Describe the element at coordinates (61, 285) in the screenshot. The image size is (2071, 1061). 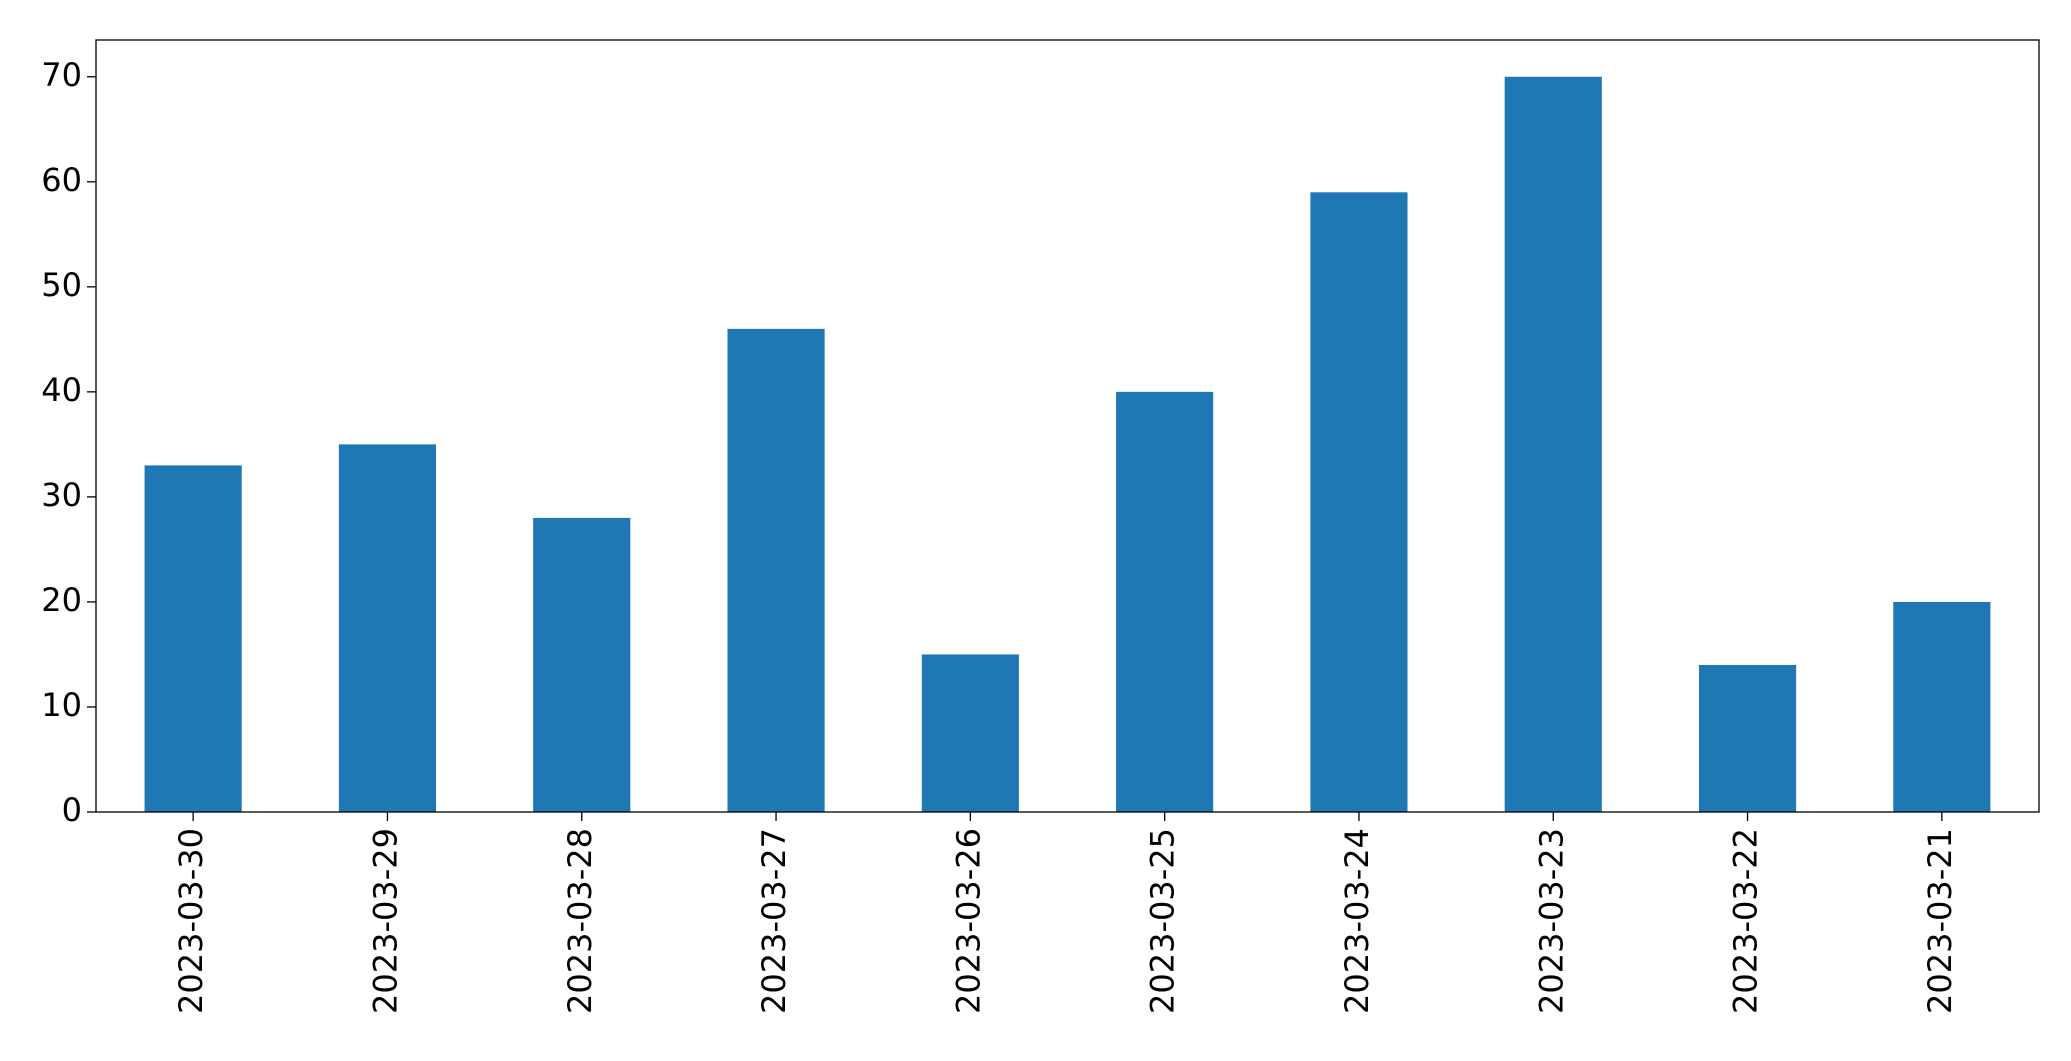
I see `y-tick-label: 50` at that location.